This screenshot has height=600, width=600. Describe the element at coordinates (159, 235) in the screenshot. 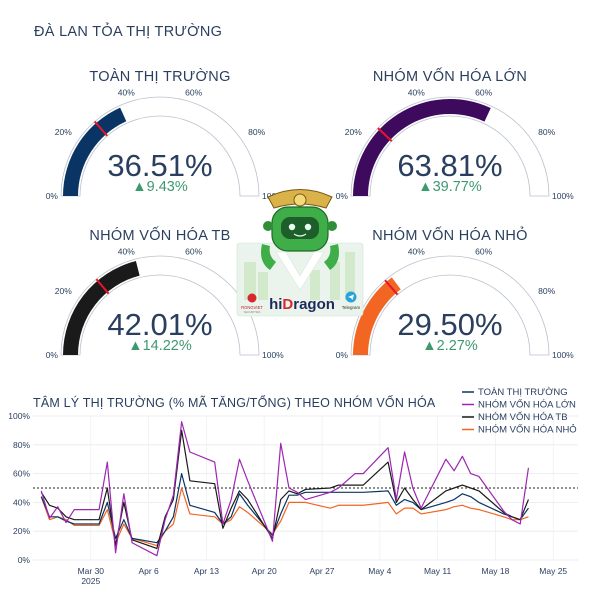

I see `gauge-title: NHÓM VỐN HÓA TB` at that location.